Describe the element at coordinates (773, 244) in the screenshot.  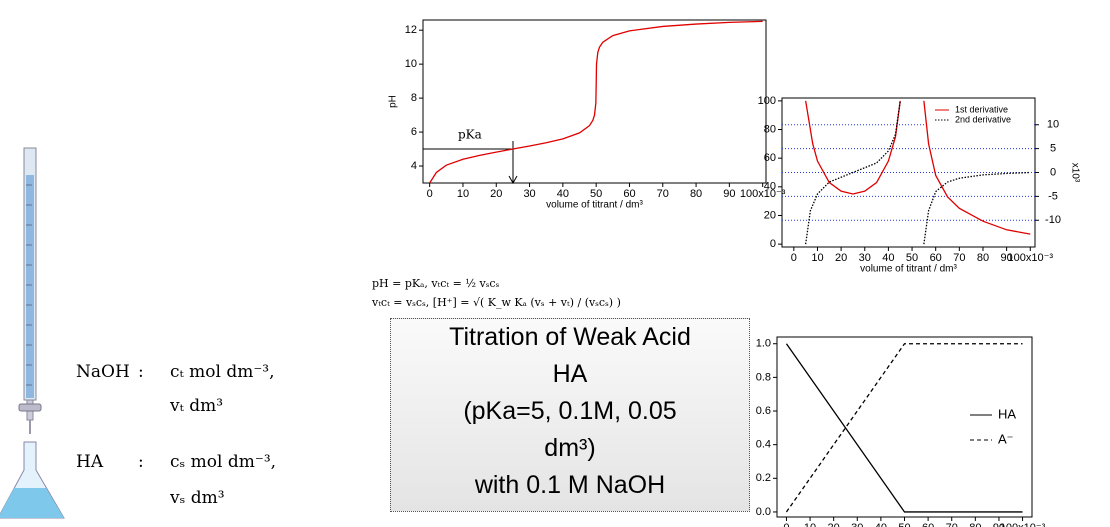
I see `y-tick-label: 0` at that location.